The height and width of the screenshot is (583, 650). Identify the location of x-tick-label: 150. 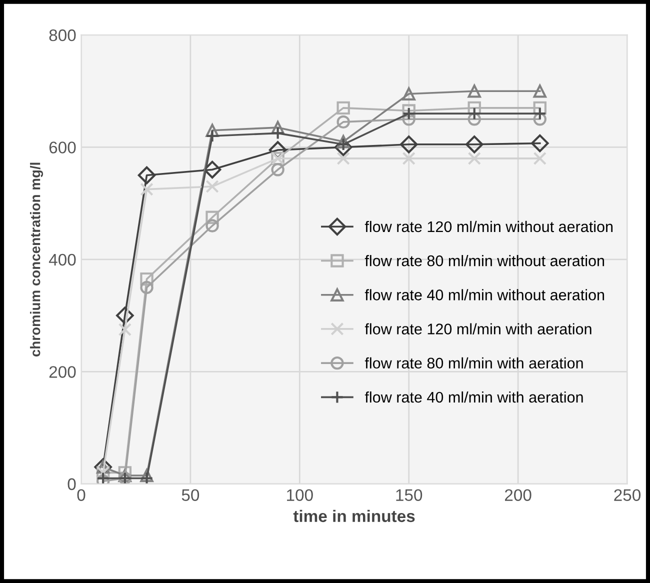
(409, 495).